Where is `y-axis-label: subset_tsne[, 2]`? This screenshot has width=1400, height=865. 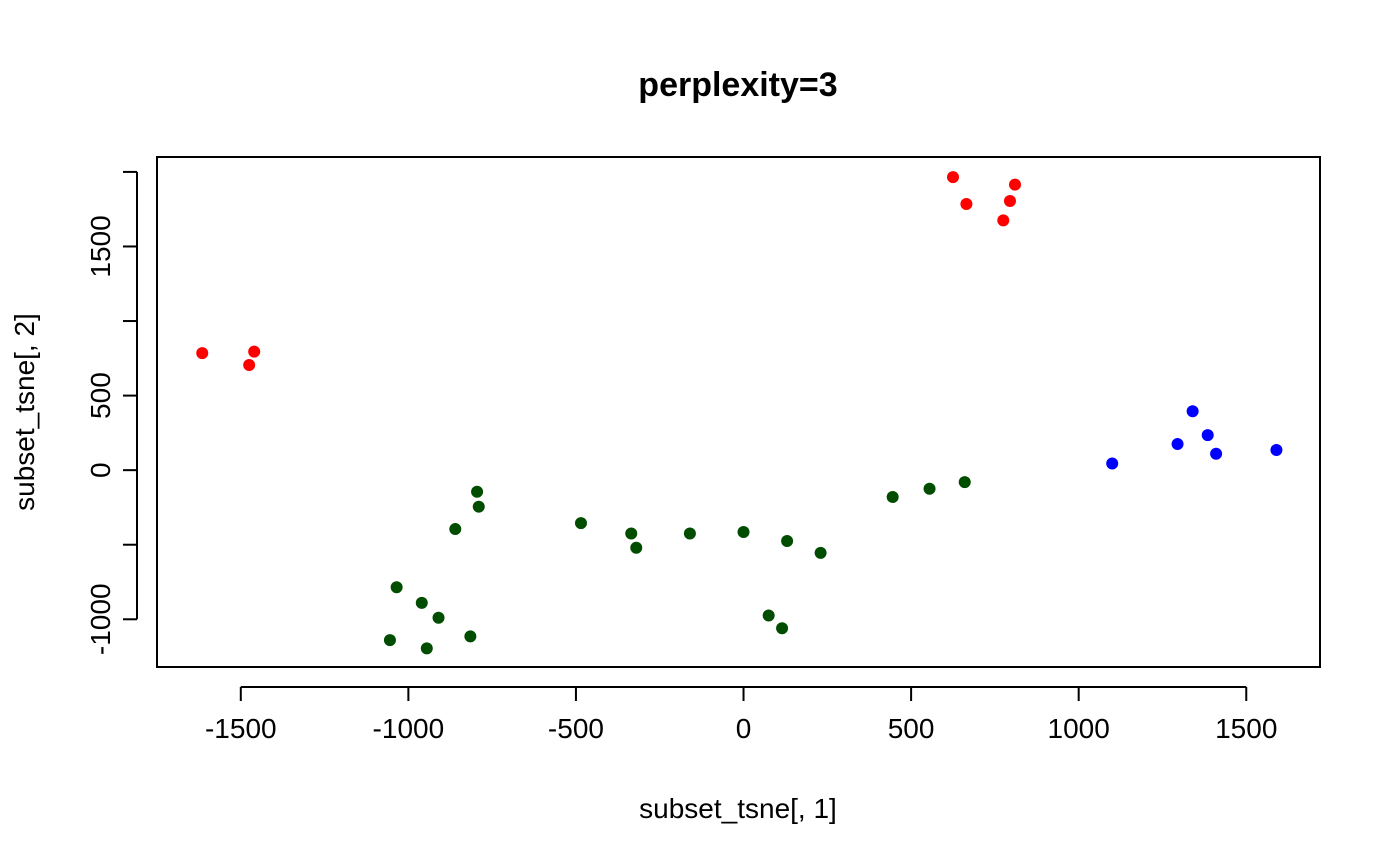
y-axis-label: subset_tsne[, 2] is located at coordinates (24, 412).